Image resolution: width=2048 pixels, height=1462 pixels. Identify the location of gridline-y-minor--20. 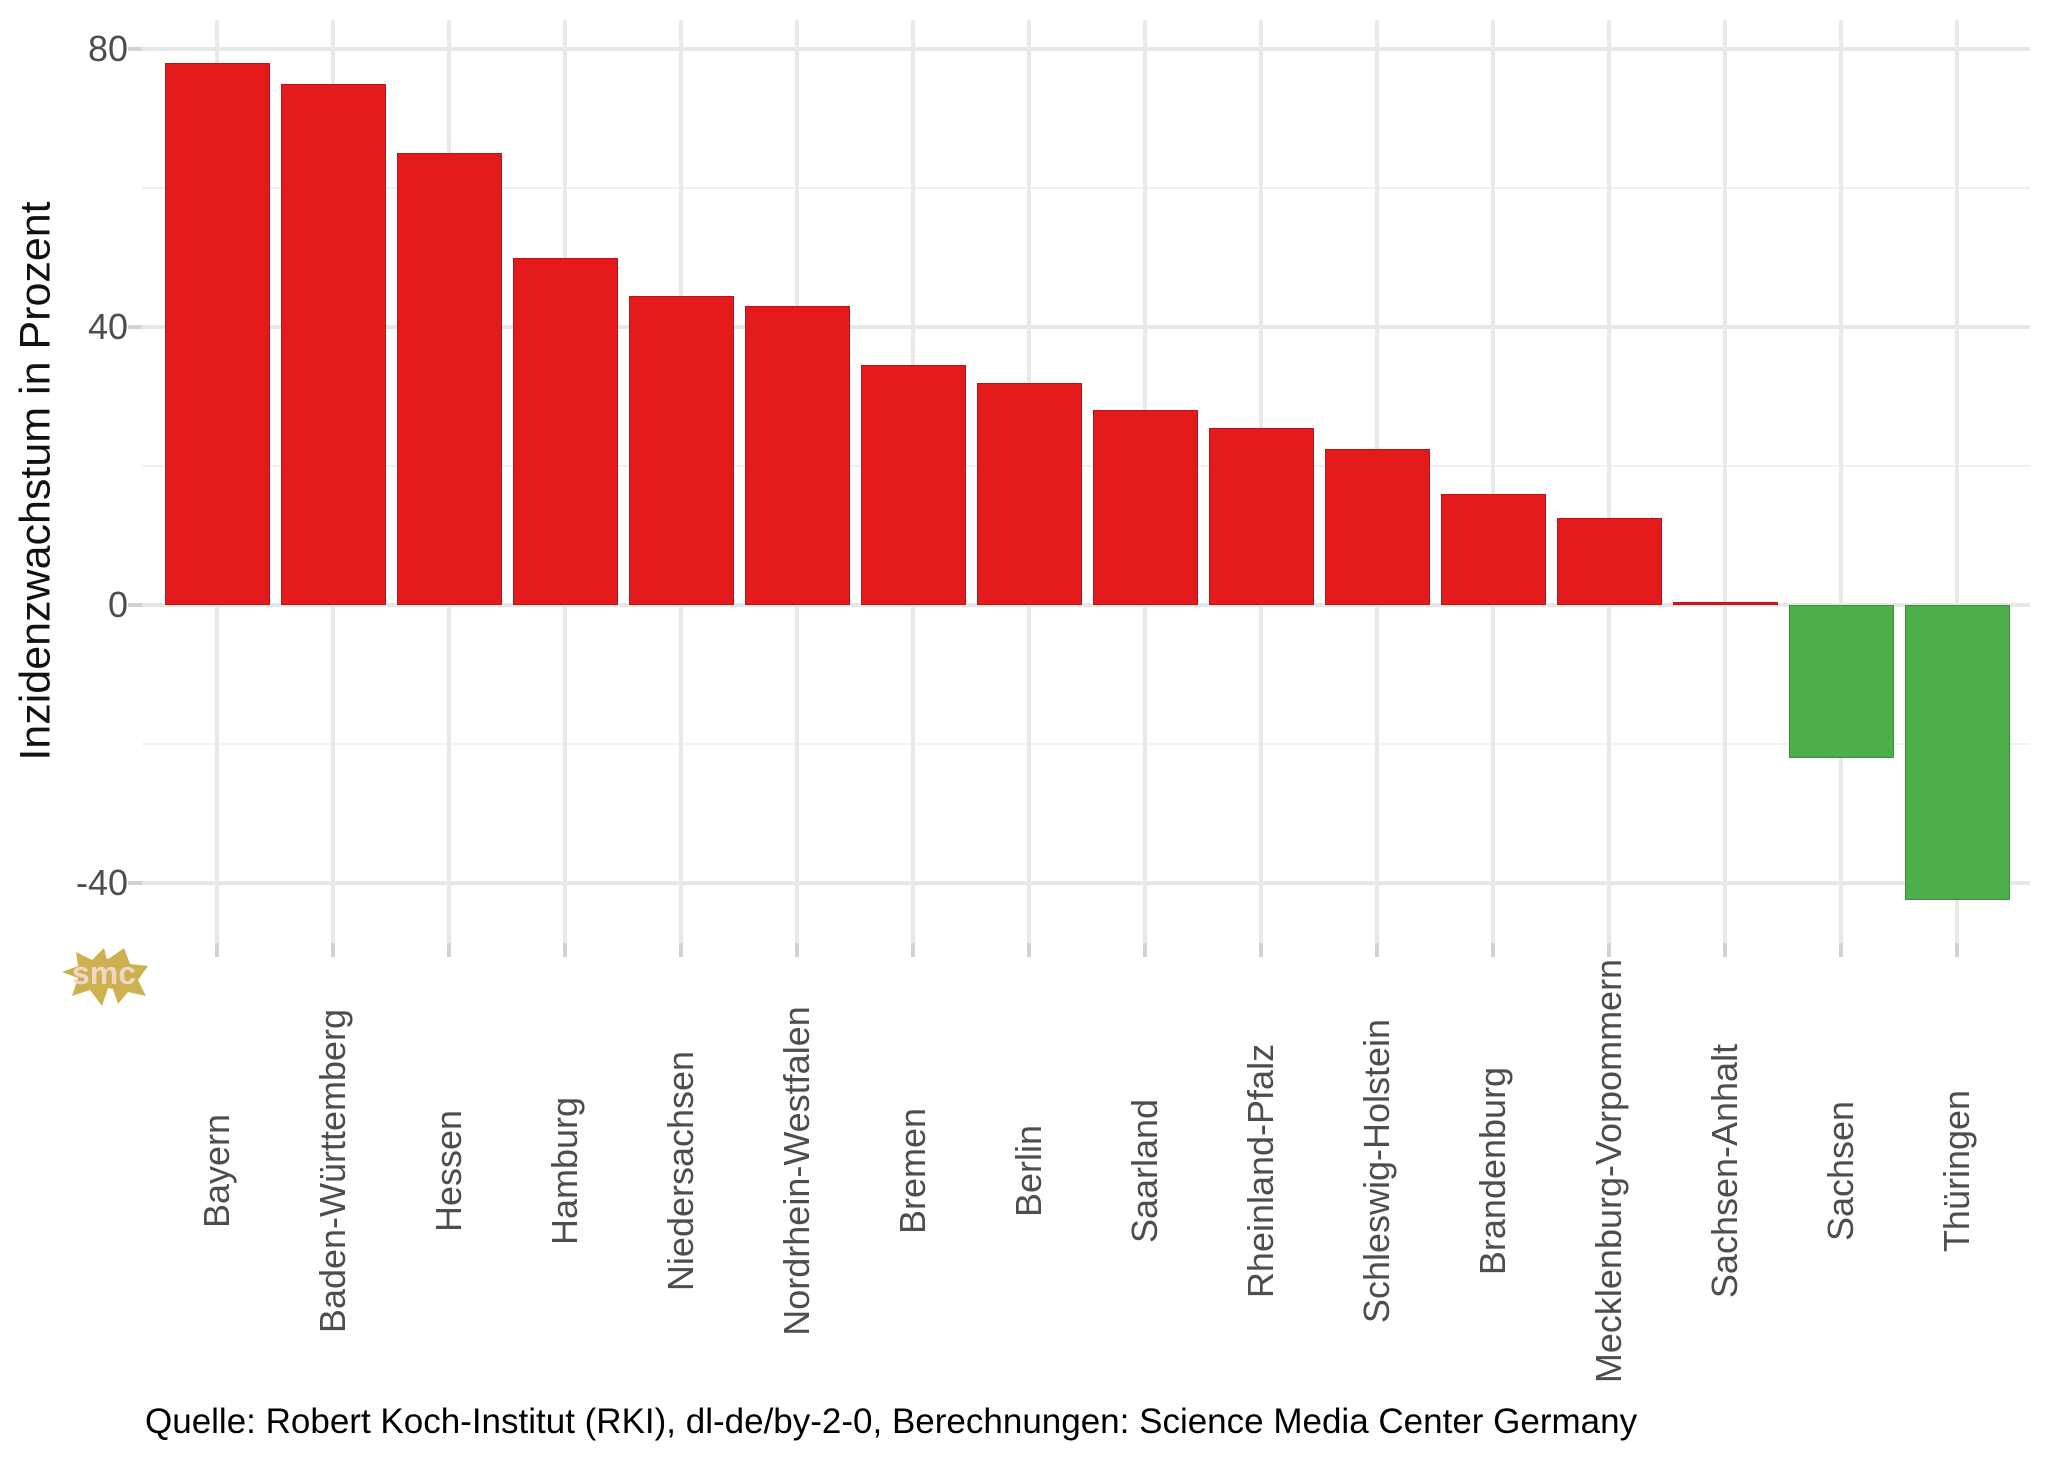
(1086, 744).